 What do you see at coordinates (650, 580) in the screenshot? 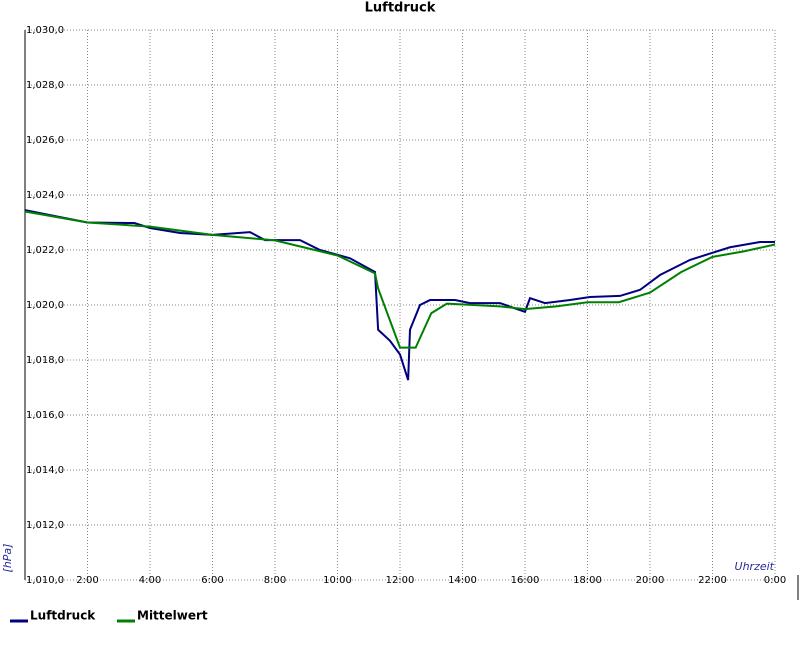
I see `x-tick-label: 20:00` at bounding box center [650, 580].